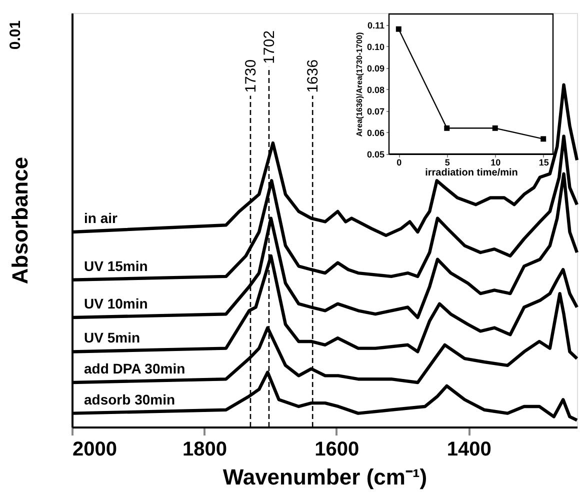 This screenshot has height=503, width=580. I want to click on series-label: UV 5min, so click(112, 338).